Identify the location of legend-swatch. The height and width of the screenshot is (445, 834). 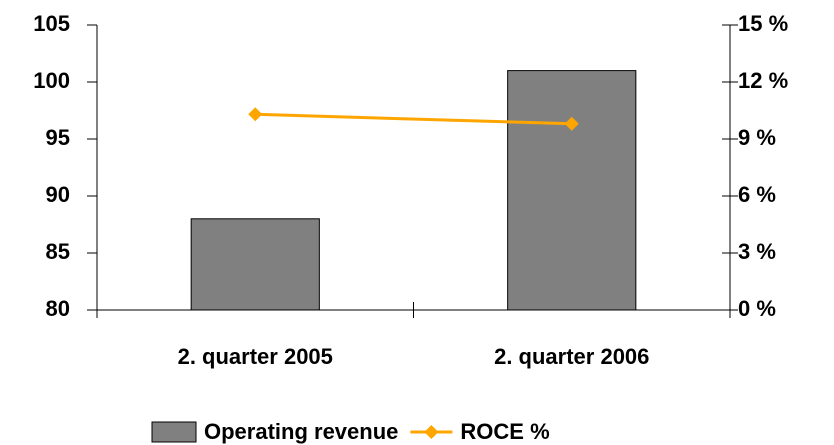
(174, 432).